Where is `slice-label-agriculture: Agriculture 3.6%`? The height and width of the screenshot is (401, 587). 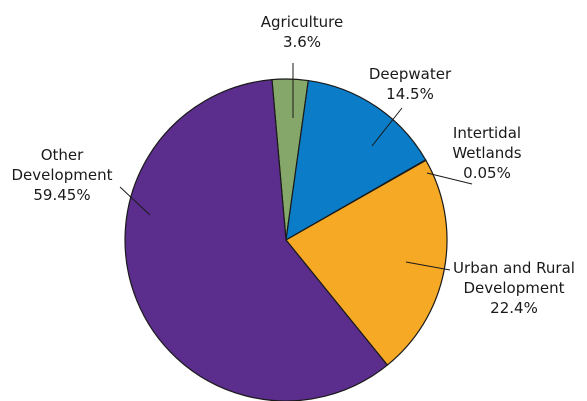
slice-label-agriculture: Agriculture 3.6% is located at coordinates (302, 32).